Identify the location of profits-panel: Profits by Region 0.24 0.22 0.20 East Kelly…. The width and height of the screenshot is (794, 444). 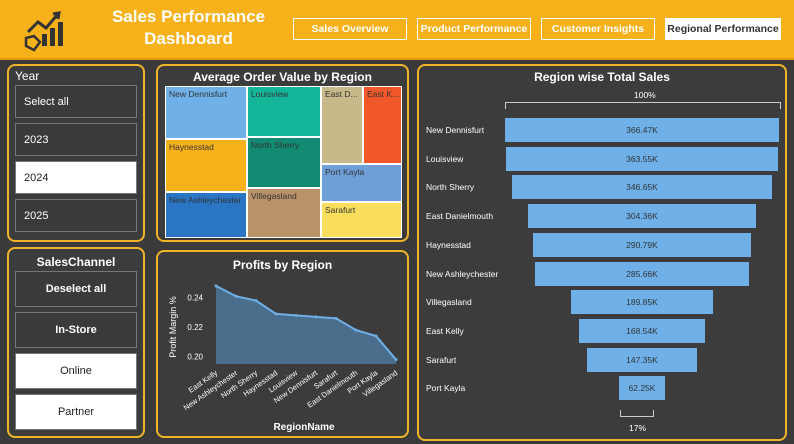
(282, 344).